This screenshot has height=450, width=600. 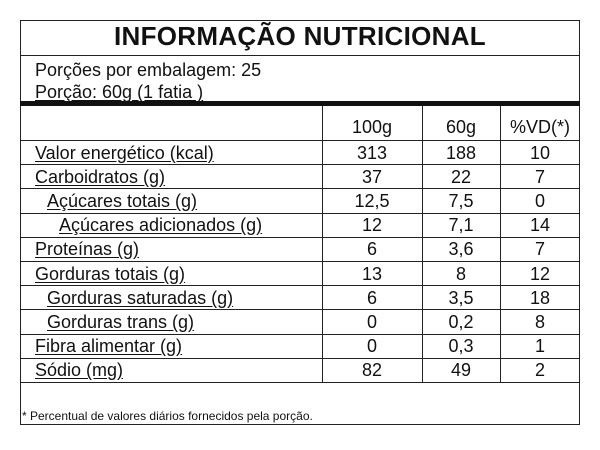 What do you see at coordinates (299, 36) in the screenshot?
I see `title: INFORMAÇÃO NUTRICIONAL` at bounding box center [299, 36].